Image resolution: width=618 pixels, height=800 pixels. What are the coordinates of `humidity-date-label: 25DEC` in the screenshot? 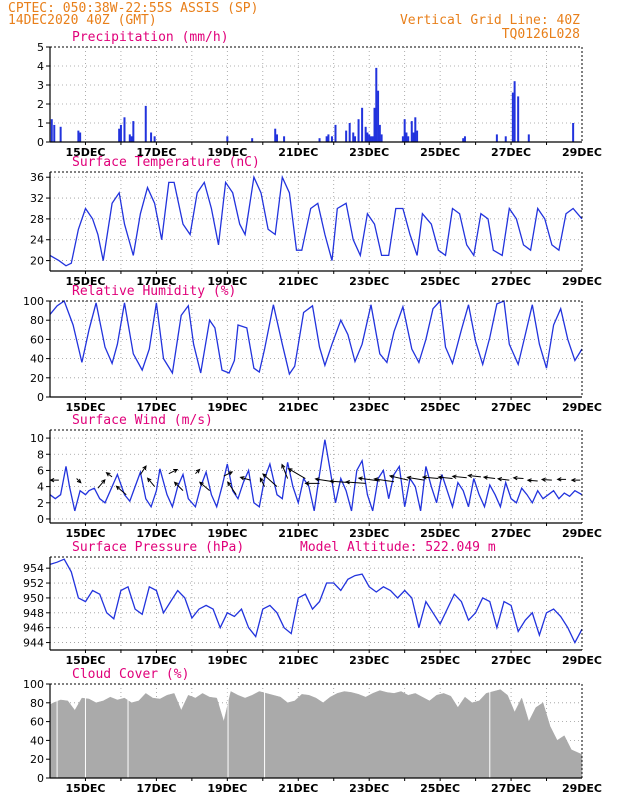 It's located at (440, 407).